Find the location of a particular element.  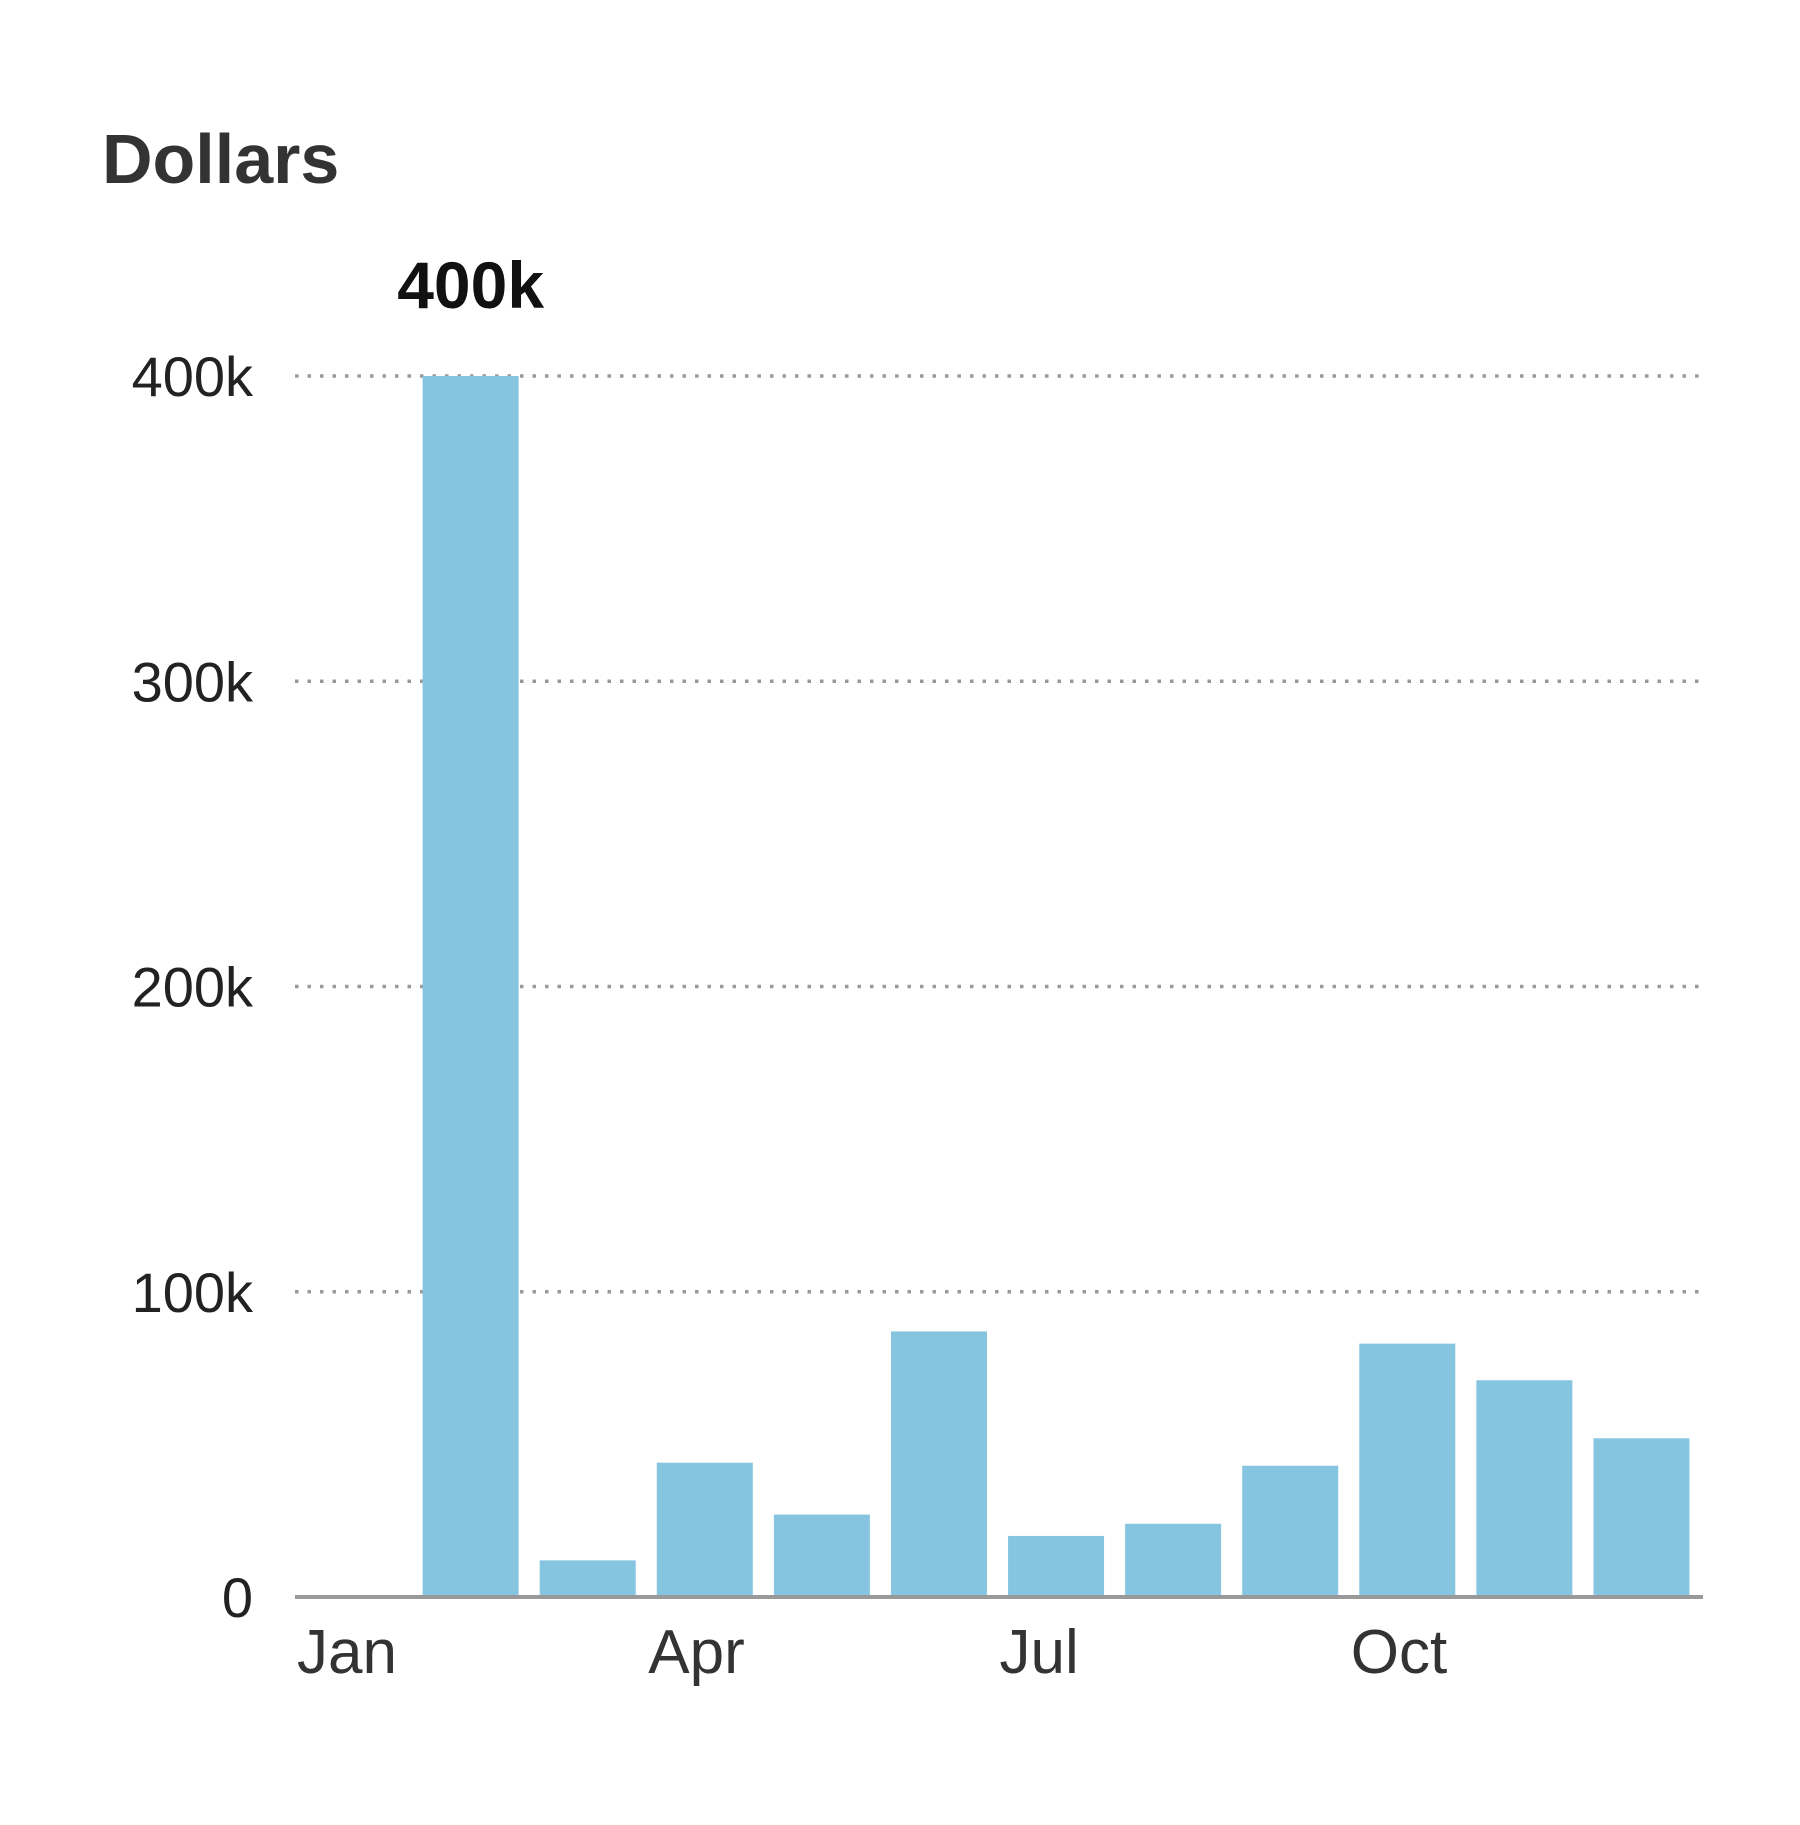

bar-feb is located at coordinates (470, 986).